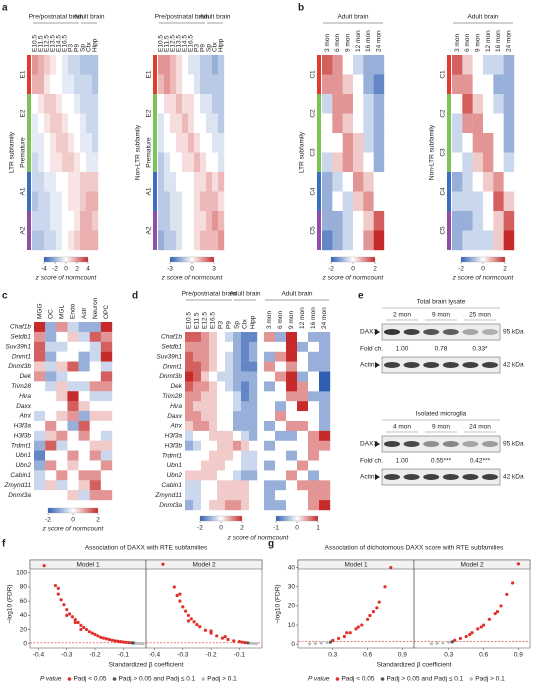 The height and width of the screenshot is (685, 534). What do you see at coordinates (171, 347) in the screenshot?
I see `row-label: Setdb1` at bounding box center [171, 347].